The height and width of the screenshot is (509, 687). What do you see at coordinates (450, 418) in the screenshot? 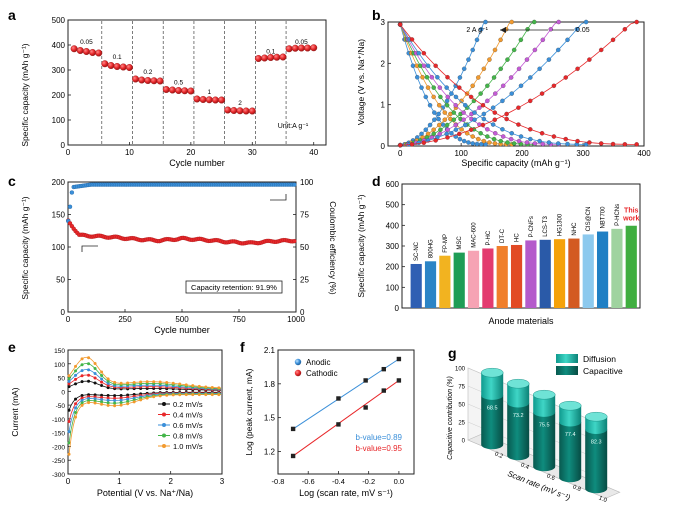
I see `g-ylabel: Capacitive contribution (%)` at bounding box center [450, 418].